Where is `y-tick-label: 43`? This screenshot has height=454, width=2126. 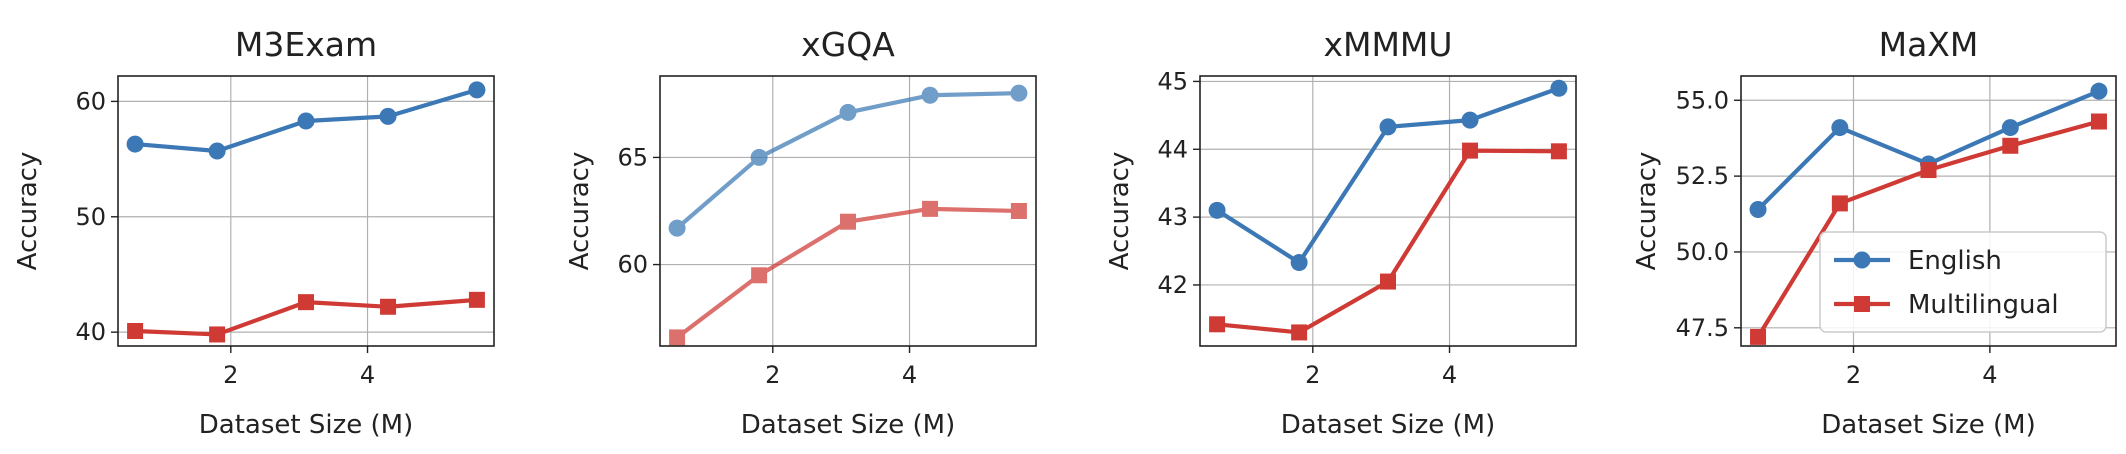 y-tick-label: 43 is located at coordinates (1172, 217).